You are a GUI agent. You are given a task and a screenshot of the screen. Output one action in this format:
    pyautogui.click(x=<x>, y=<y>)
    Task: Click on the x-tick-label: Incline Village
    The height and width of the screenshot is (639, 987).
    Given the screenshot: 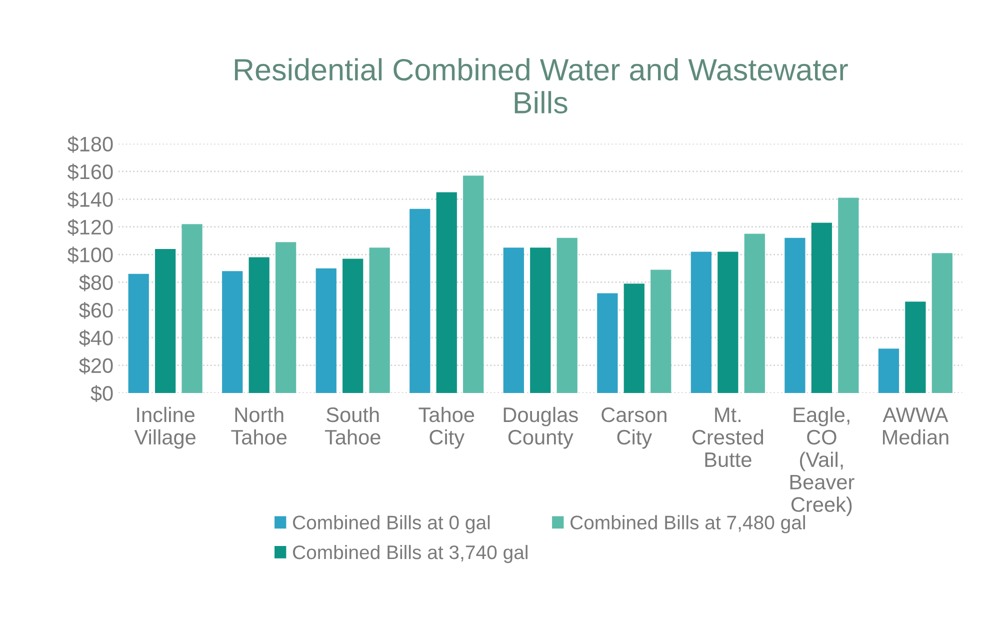 What is the action you would take?
    pyautogui.click(x=165, y=427)
    